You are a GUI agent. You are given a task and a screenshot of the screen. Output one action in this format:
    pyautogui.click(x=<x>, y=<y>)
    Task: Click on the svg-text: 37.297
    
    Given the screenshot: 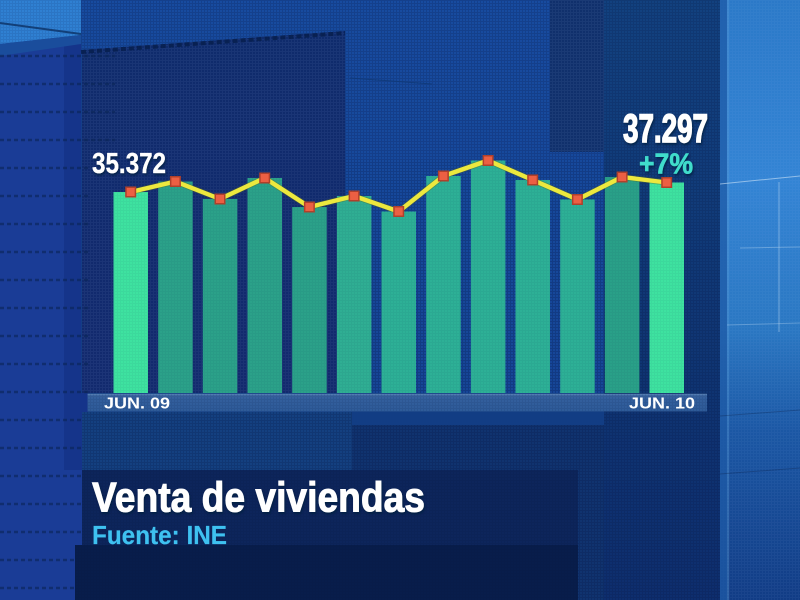 What is the action you would take?
    pyautogui.click(x=665, y=129)
    